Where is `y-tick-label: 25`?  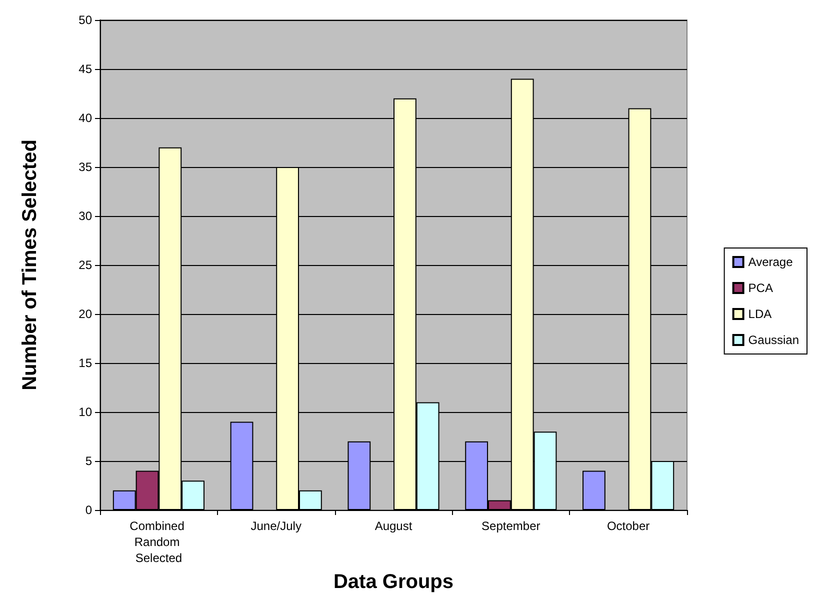
y-tick-label: 25 is located at coordinates (85, 265).